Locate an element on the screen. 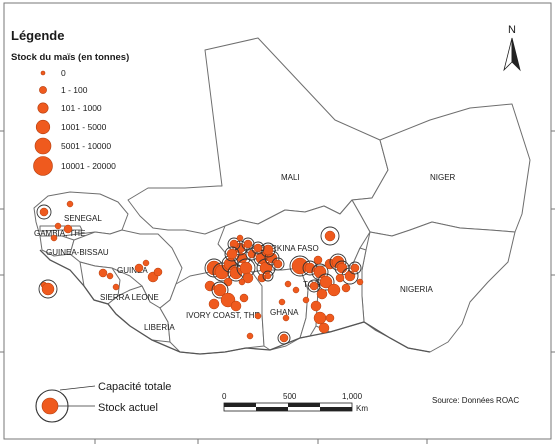 Image resolution: width=555 pixels, height=444 pixels. label-gambia: GAMBIA, THE is located at coordinates (59, 233).